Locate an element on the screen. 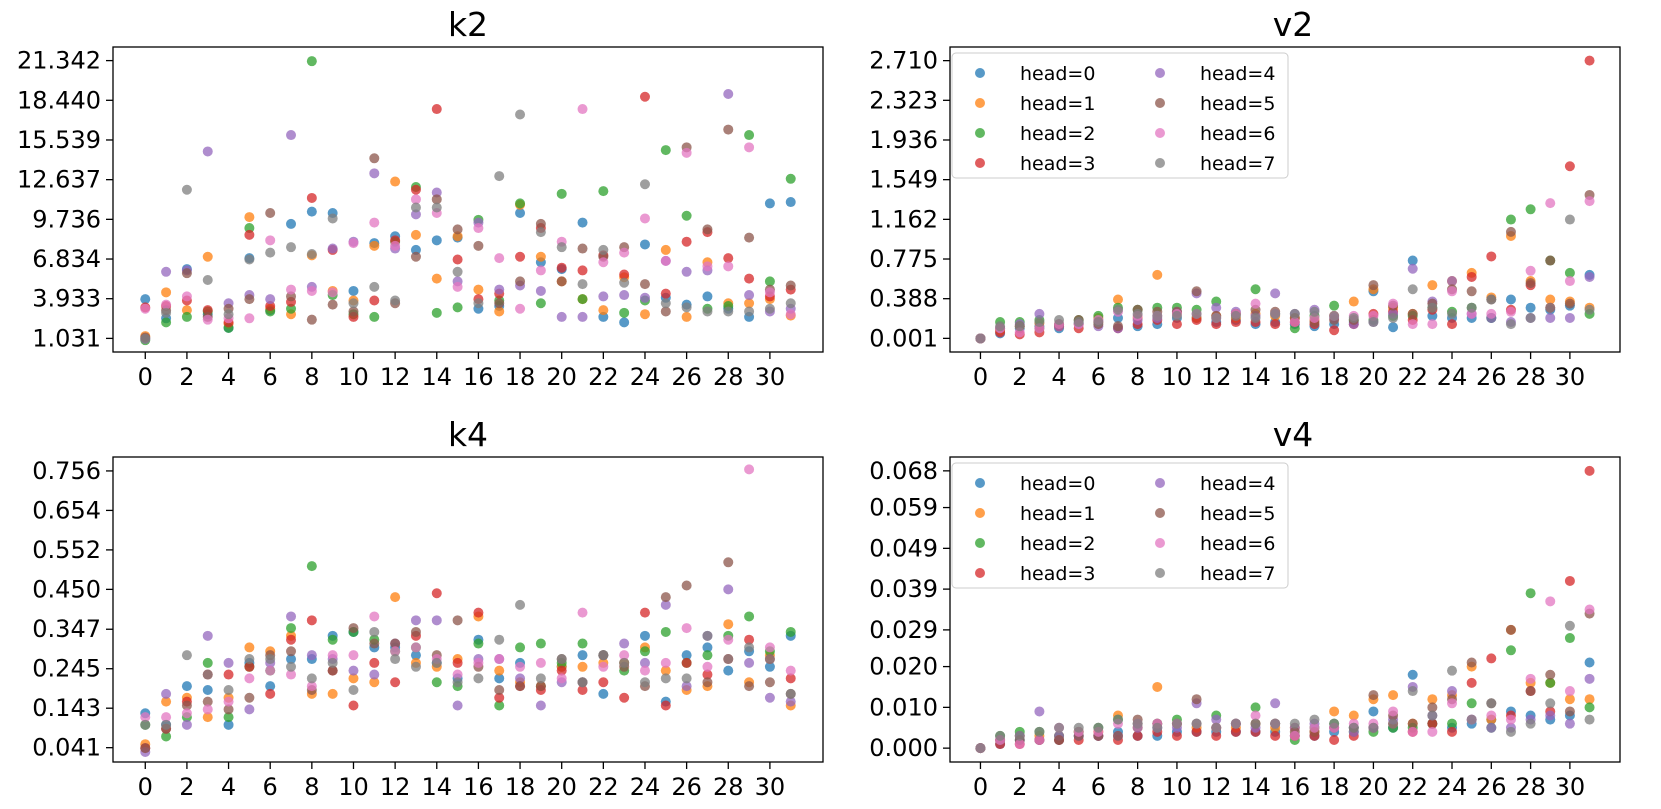 Image resolution: width=1661 pixels, height=809 pixels. x-tick-label: 12 is located at coordinates (395, 787).